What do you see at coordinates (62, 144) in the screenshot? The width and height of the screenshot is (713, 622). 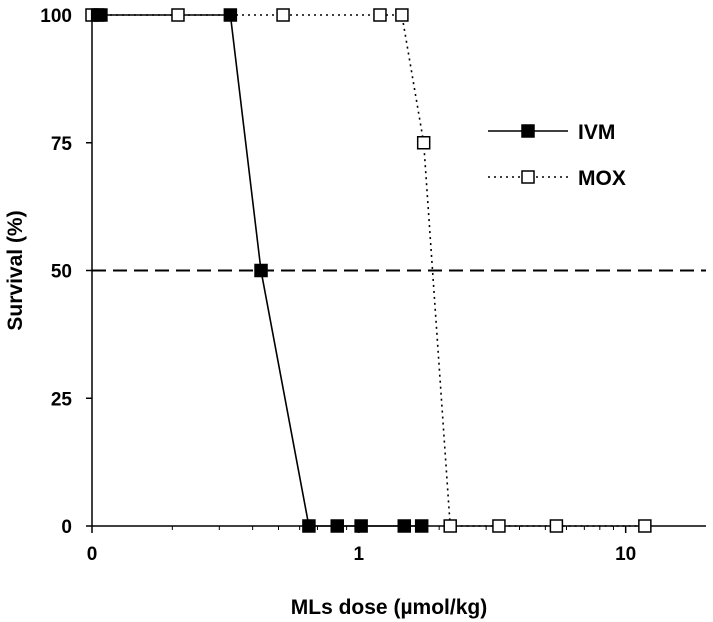 I see `y-tick-label: 75` at bounding box center [62, 144].